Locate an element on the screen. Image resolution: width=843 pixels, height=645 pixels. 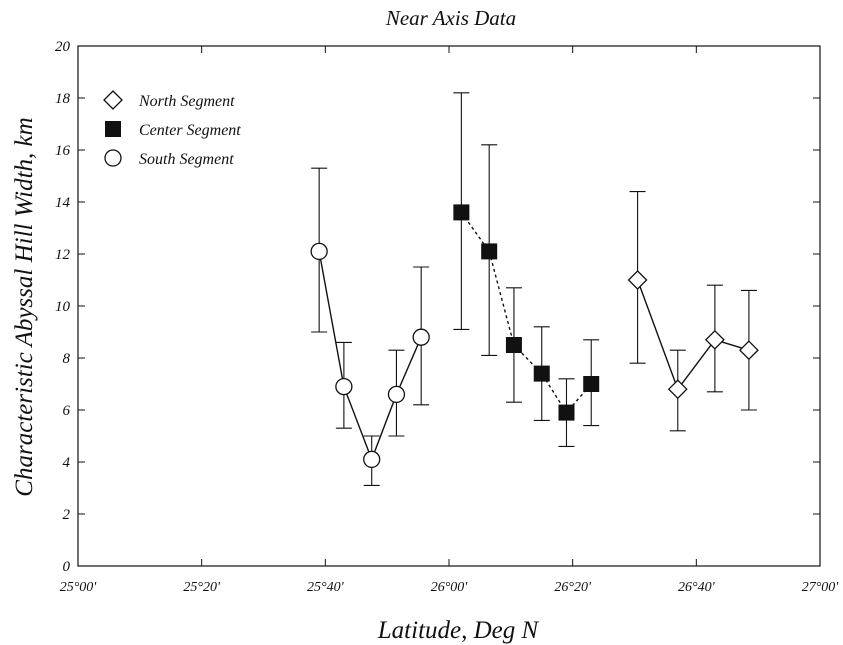
y-tick-label: 12 is located at coordinates (63, 255).